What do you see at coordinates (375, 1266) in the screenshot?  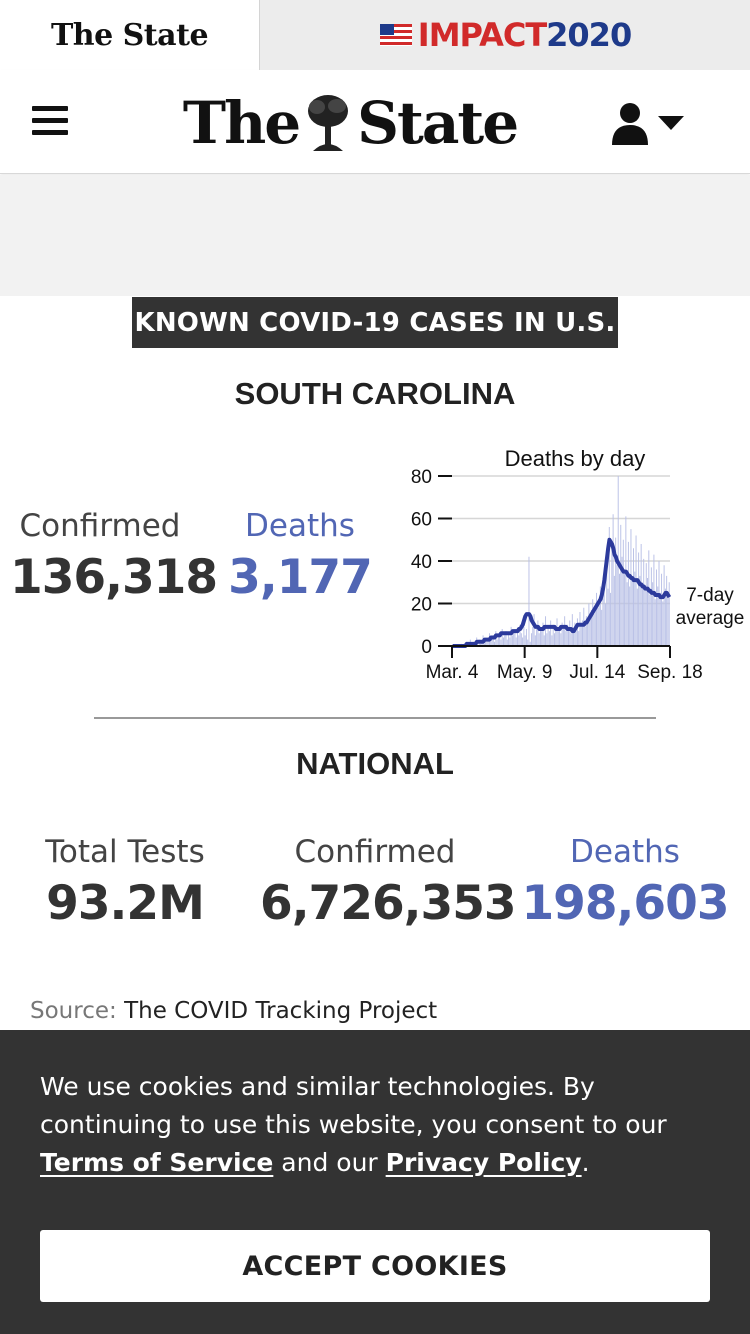 I see `accept-cookies-button: ACCEPT COOKIES` at bounding box center [375, 1266].